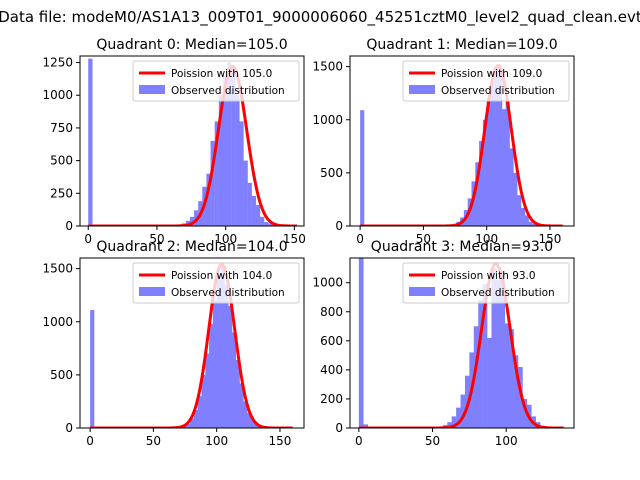 The width and height of the screenshot is (640, 480). Describe the element at coordinates (462, 247) in the screenshot. I see `subplot-title: Quadrant 3: Median=93.0` at that location.